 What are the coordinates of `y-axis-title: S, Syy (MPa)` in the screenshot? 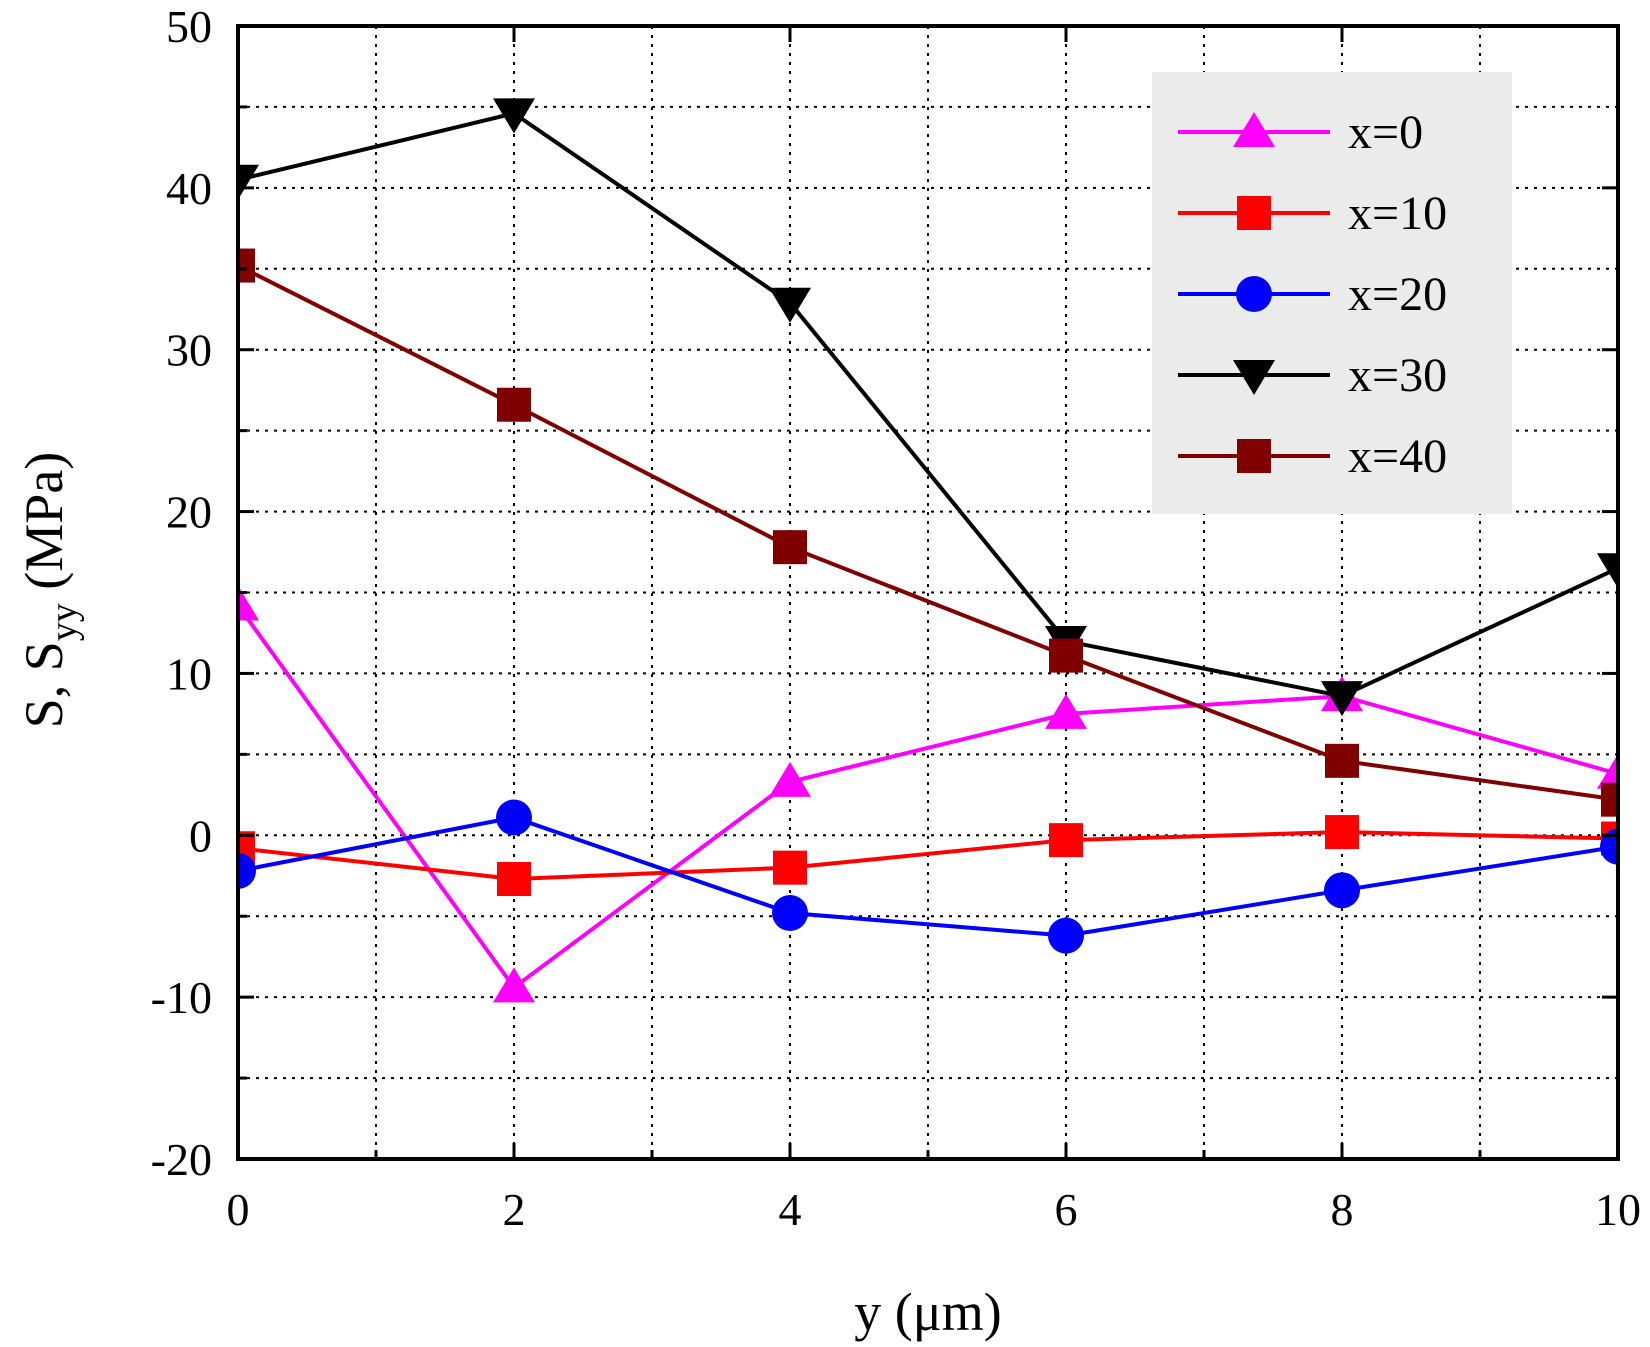 It's located at (49, 590).